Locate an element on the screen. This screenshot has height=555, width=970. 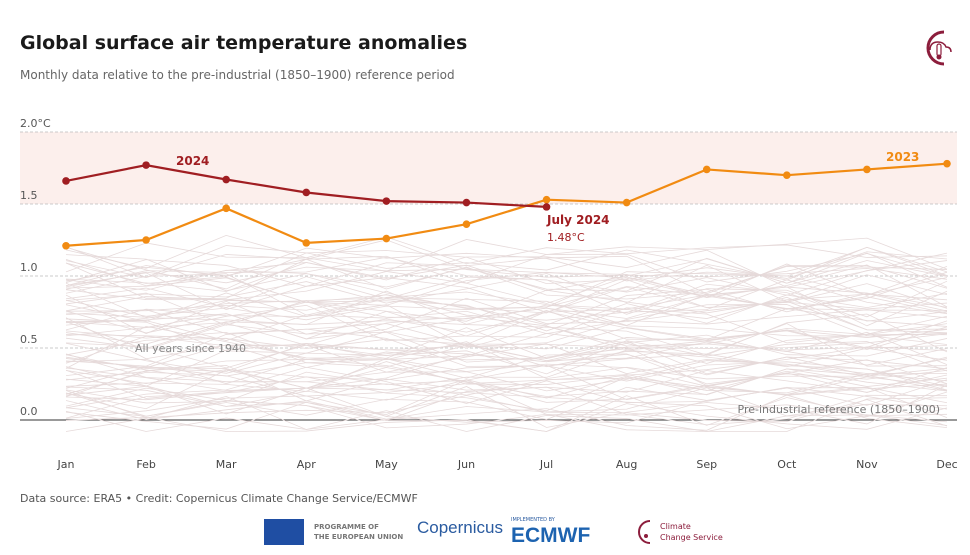
y-tick-label: 0.5 is located at coordinates (29, 339).